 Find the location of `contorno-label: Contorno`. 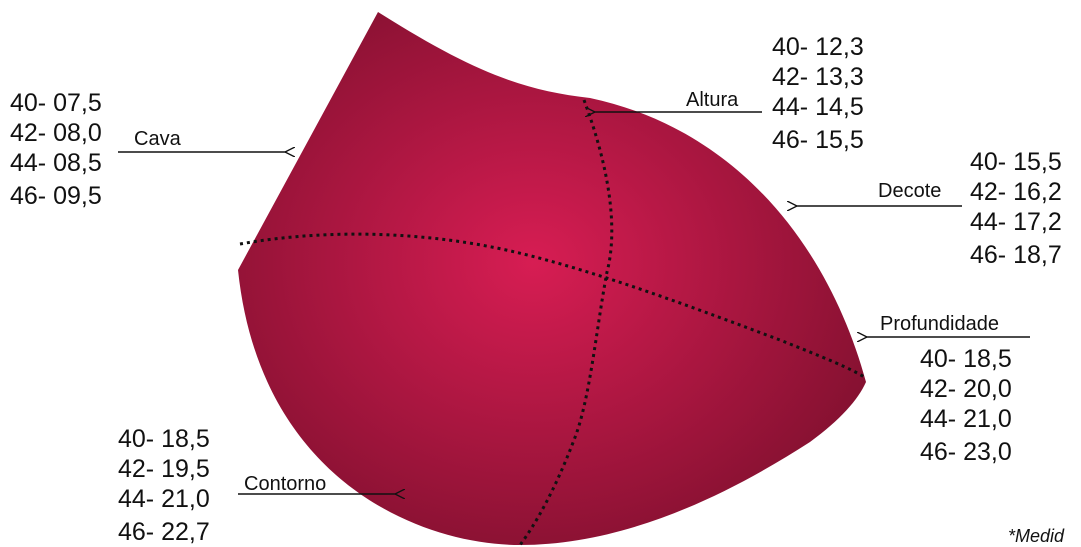

contorno-label: Contorno is located at coordinates (285, 484).